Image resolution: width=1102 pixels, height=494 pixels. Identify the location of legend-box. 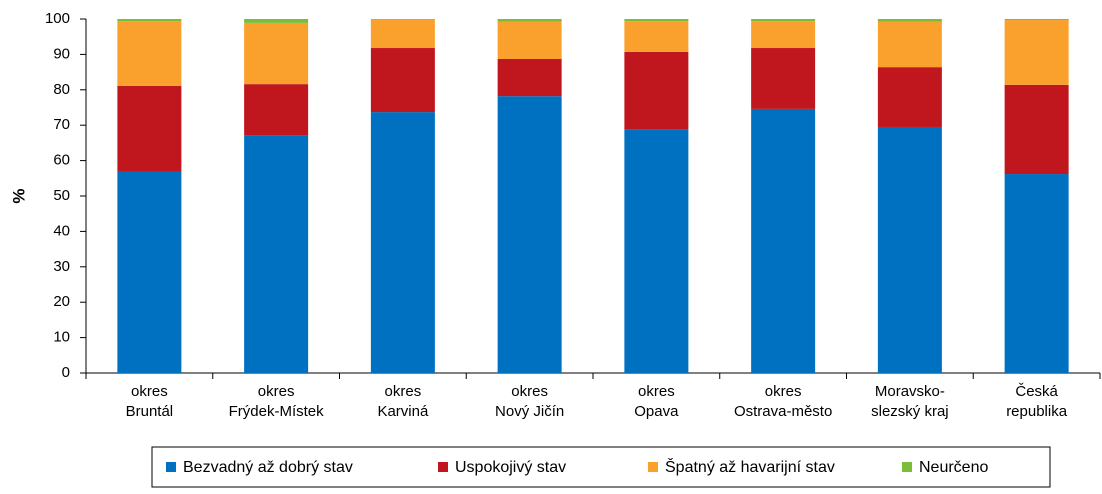
(601, 467).